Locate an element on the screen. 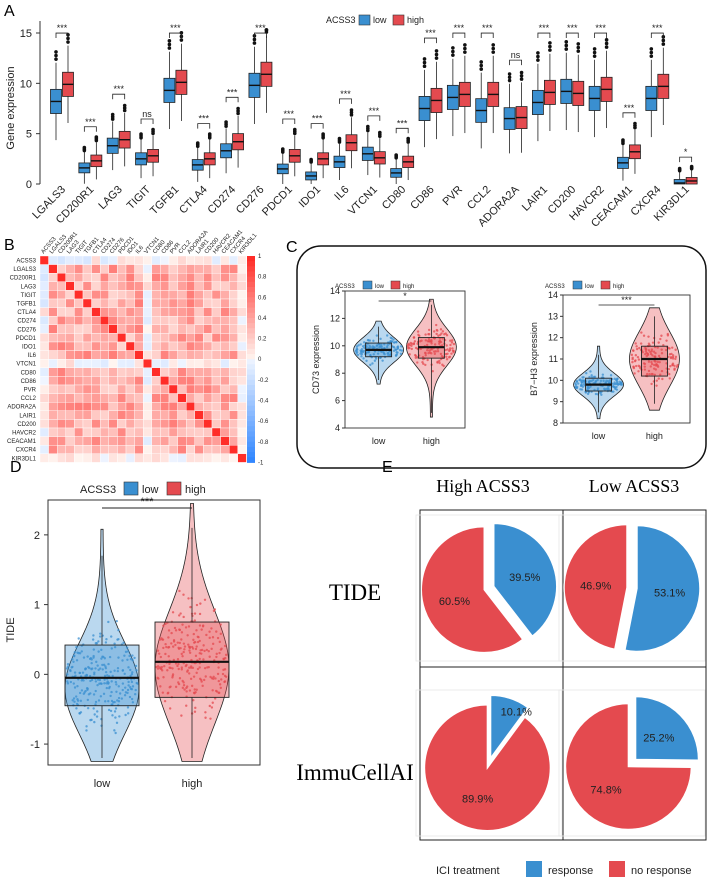  panel-b-row-label: KIR3DL1 is located at coordinates (24, 459).